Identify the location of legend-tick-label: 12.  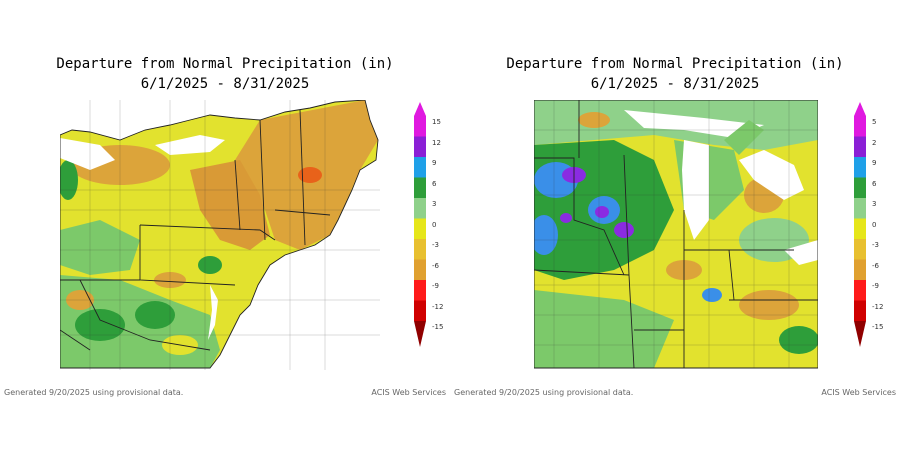
(436, 143).